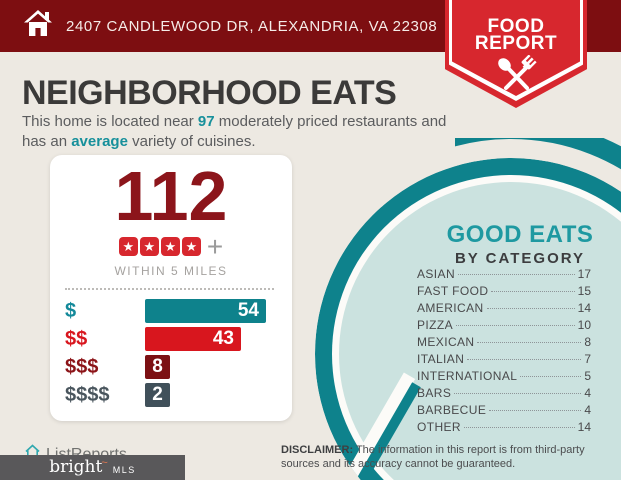 The height and width of the screenshot is (480, 621). Describe the element at coordinates (516, 43) in the screenshot. I see `badge-title-line2: REPORT` at that location.